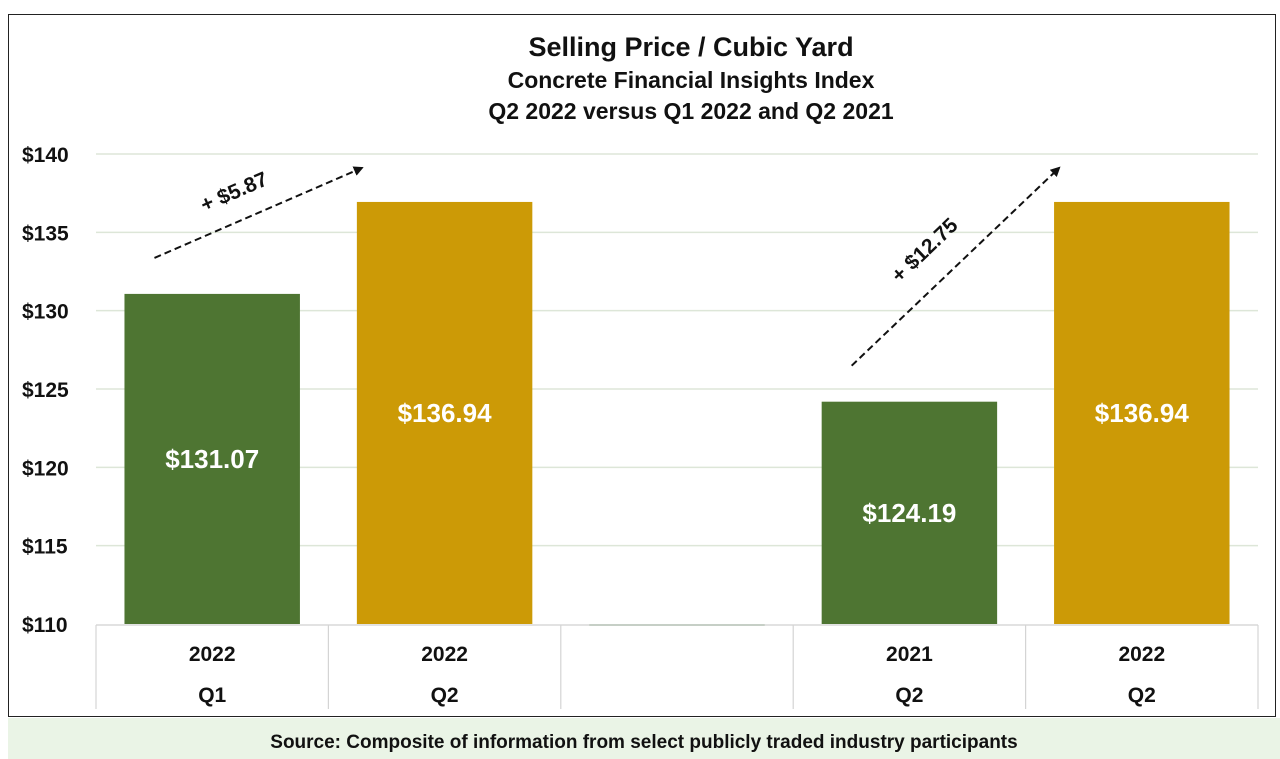 This screenshot has height=759, width=1280. What do you see at coordinates (45, 625) in the screenshot?
I see `y-tick-label: $110` at bounding box center [45, 625].